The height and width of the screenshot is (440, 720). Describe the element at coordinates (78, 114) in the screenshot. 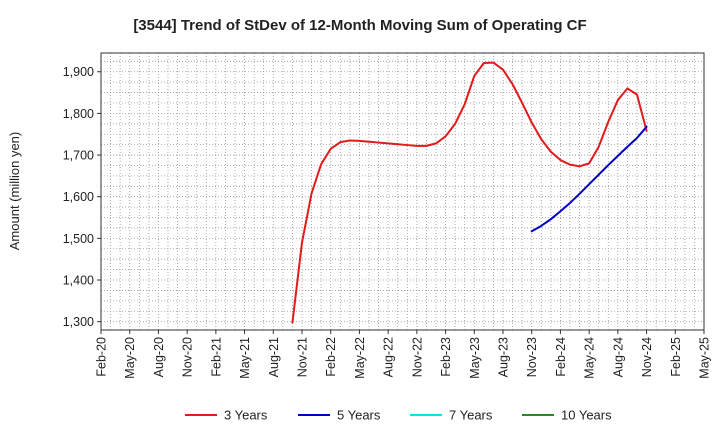

I see `y-tick-label: 1,800` at that location.